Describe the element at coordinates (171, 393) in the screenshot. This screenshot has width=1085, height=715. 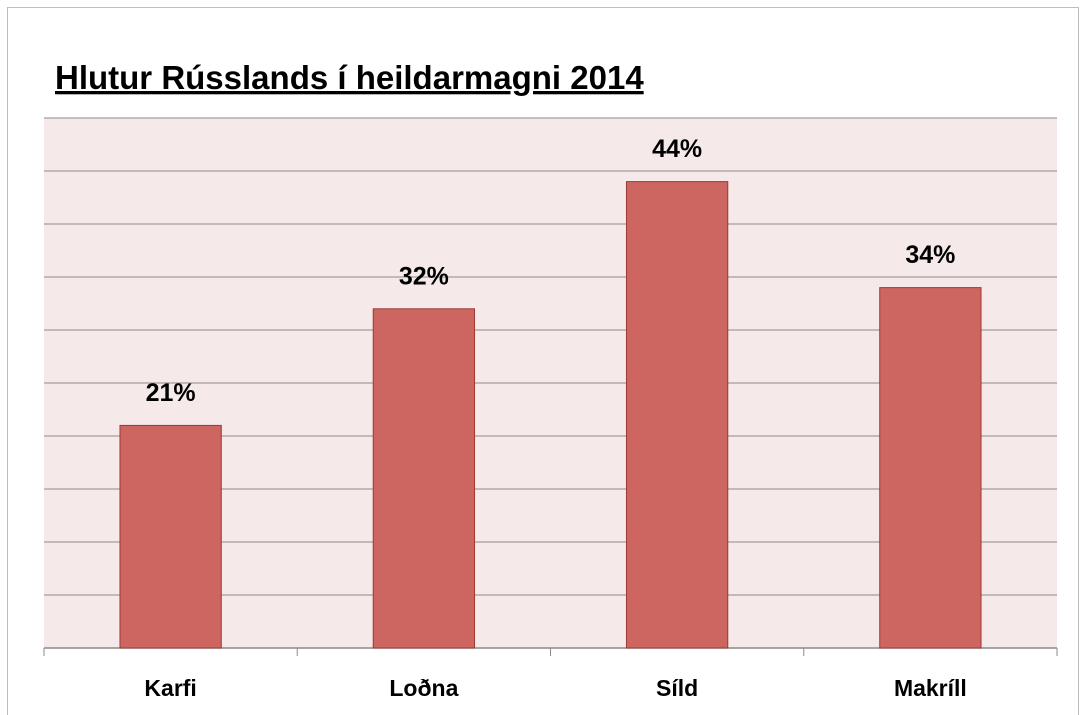
I see `data-label: 21%` at that location.